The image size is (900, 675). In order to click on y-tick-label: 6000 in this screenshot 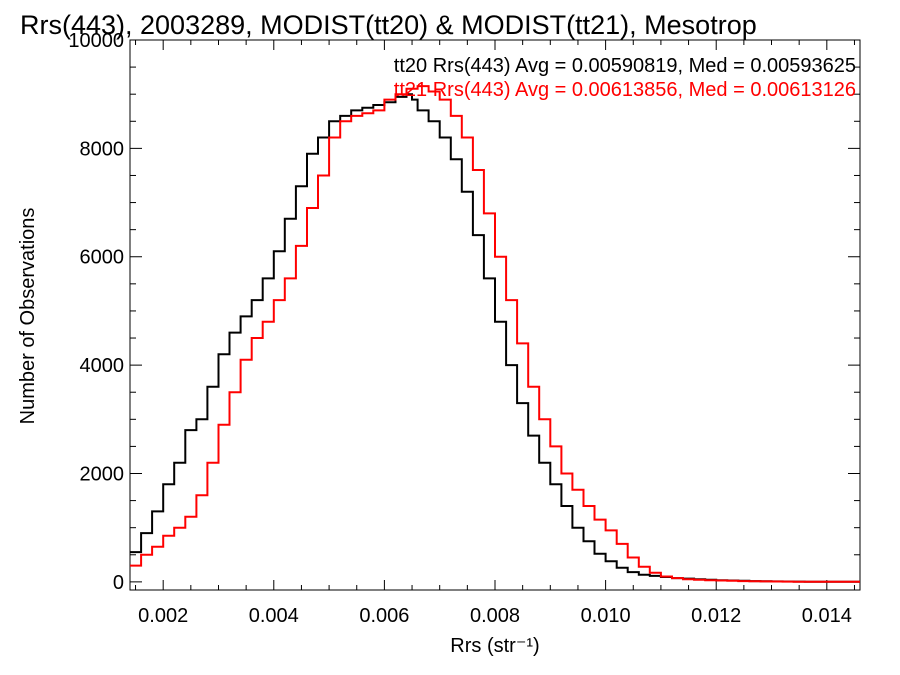, I will do `click(102, 258)`.